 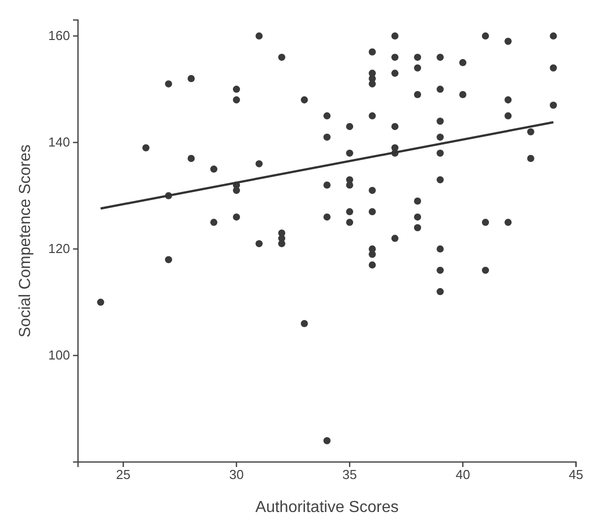 What do you see at coordinates (59, 36) in the screenshot?
I see `y-tick-label: 160` at bounding box center [59, 36].